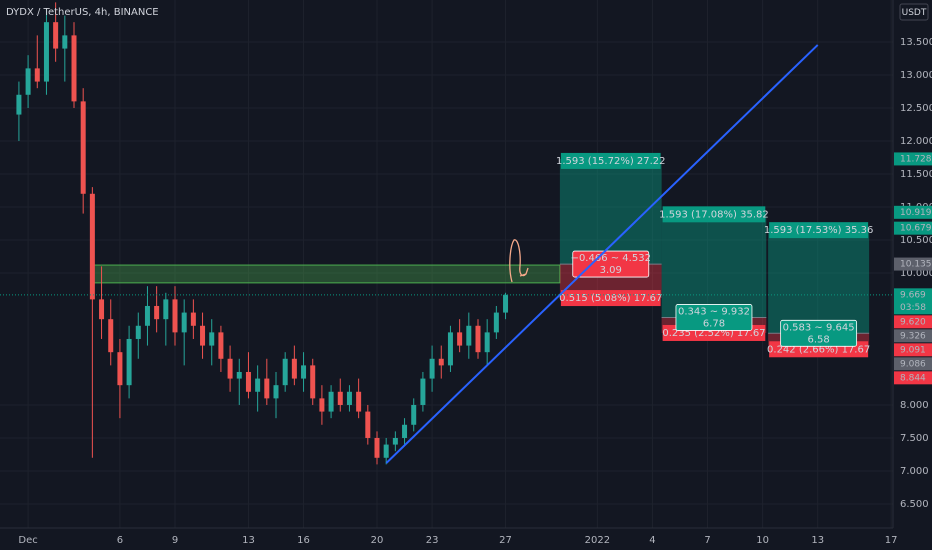 This screenshot has height=550, width=932. Describe the element at coordinates (916, 42) in the screenshot. I see `y-tick-label: 13.500` at that location.